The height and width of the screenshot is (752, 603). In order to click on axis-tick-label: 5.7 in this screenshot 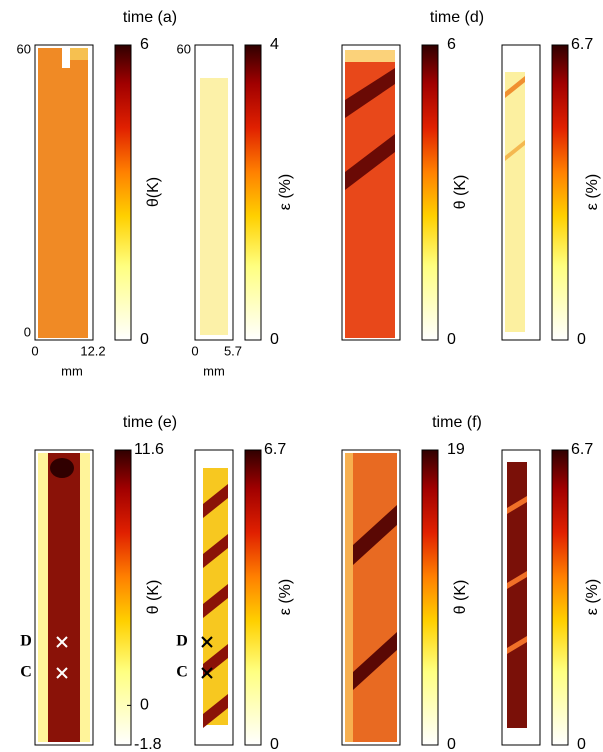, I will do `click(233, 350)`.